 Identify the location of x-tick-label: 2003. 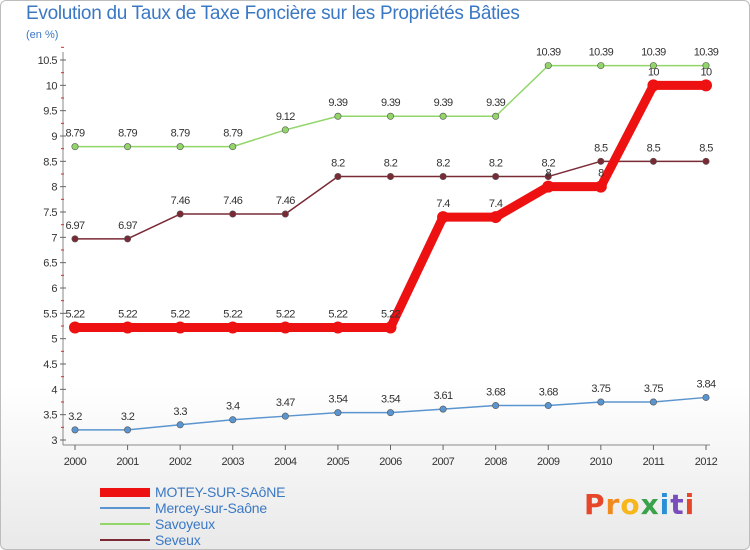
(233, 462).